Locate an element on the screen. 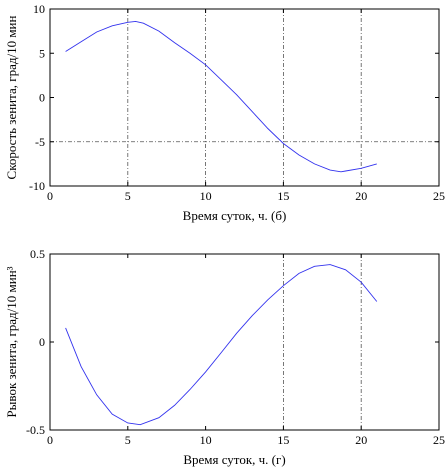 The height and width of the screenshot is (470, 447). y-tick-label: 0.5 is located at coordinates (37, 254).